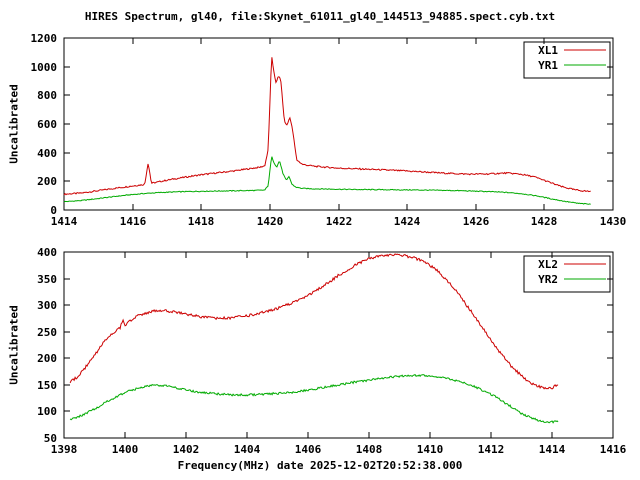  Describe the element at coordinates (47, 411) in the screenshot. I see `y-tick-label: 100` at that location.